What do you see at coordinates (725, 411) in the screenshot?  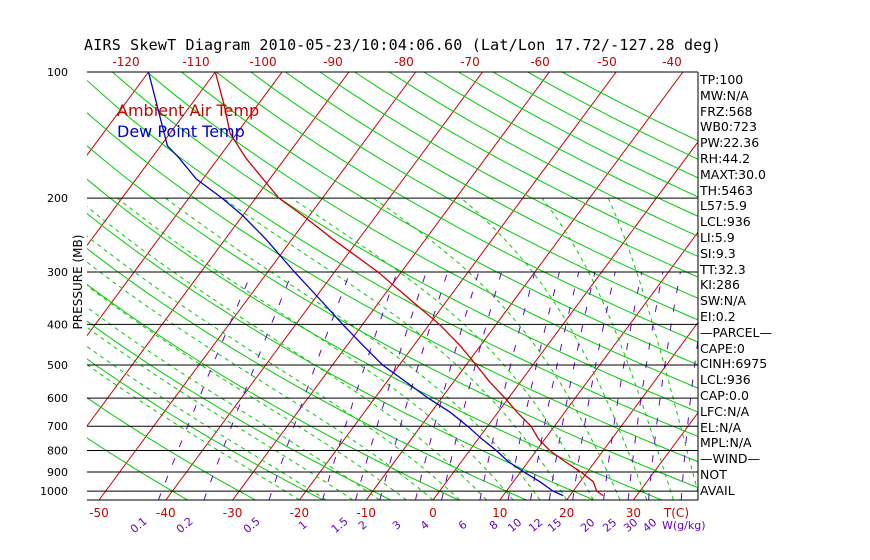 I see `index-item: LFC:N/A` at bounding box center [725, 411].